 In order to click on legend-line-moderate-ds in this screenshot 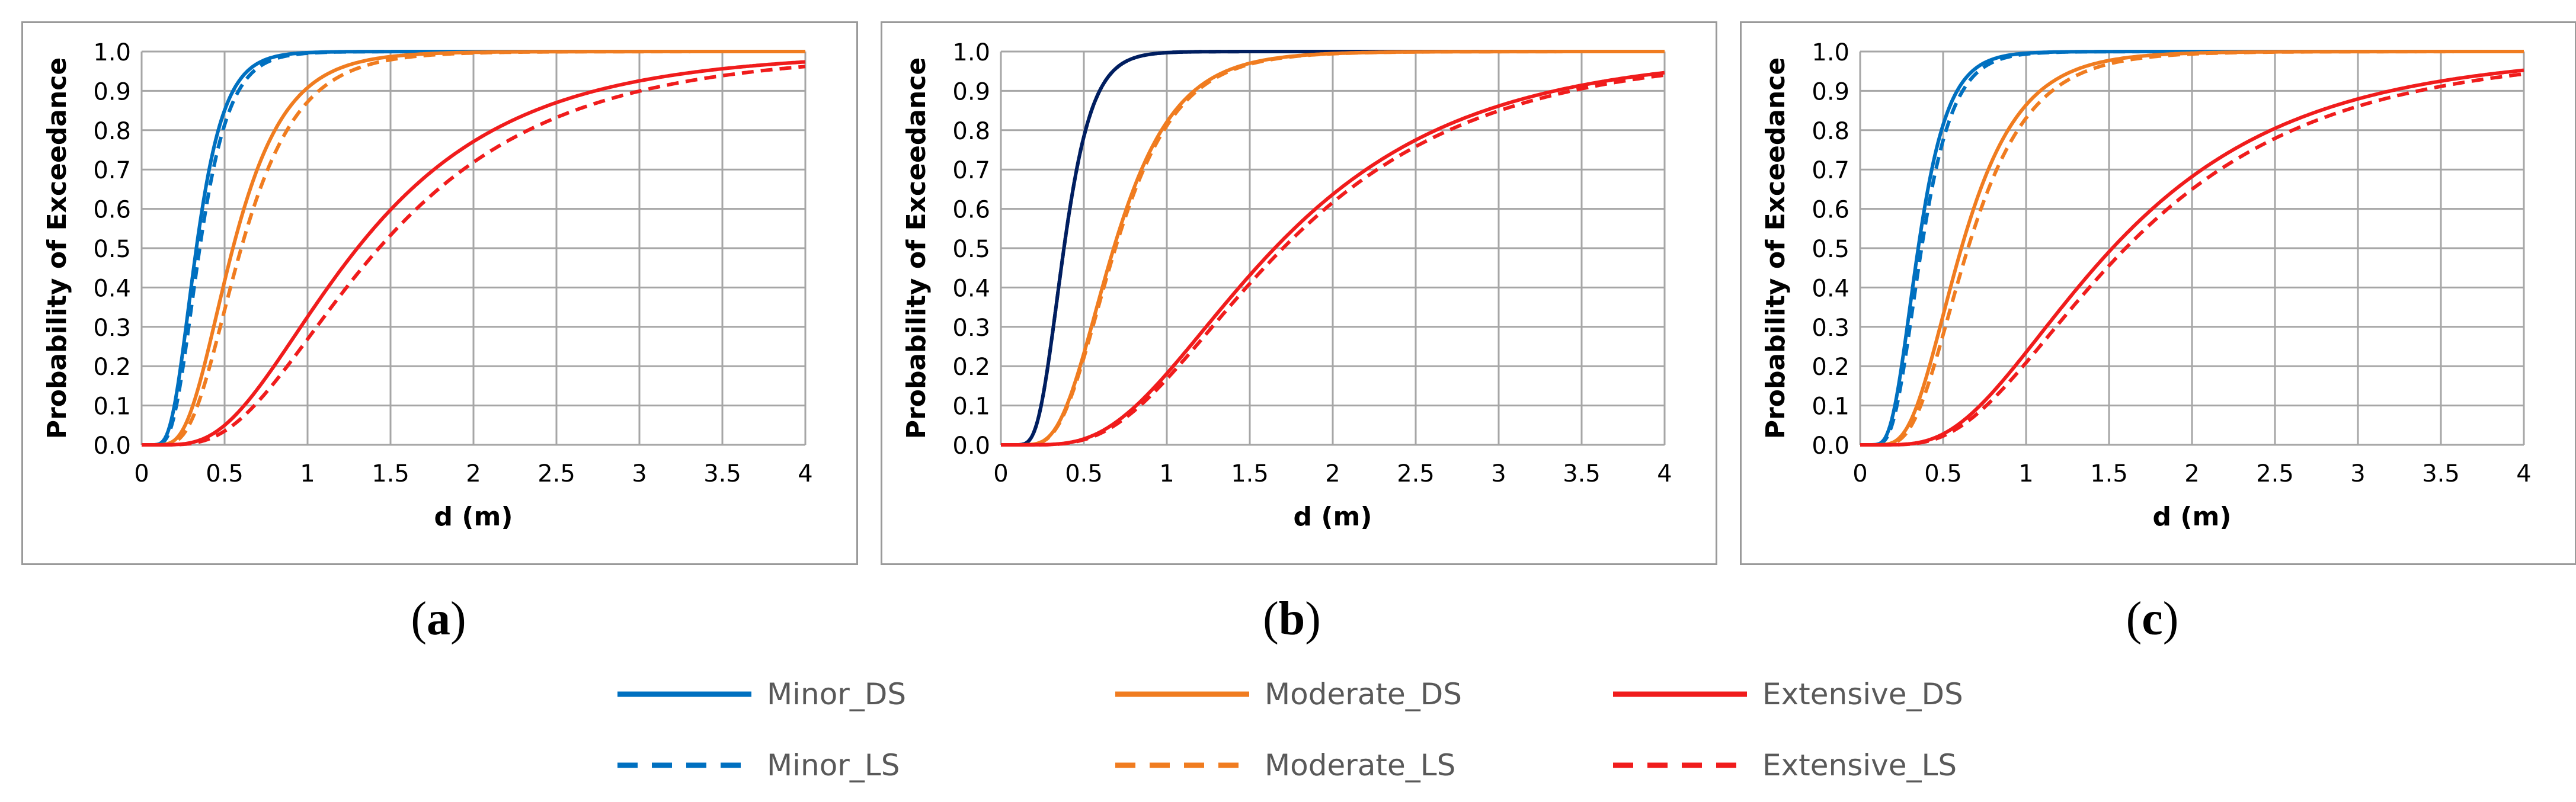, I will do `click(1182, 694)`.